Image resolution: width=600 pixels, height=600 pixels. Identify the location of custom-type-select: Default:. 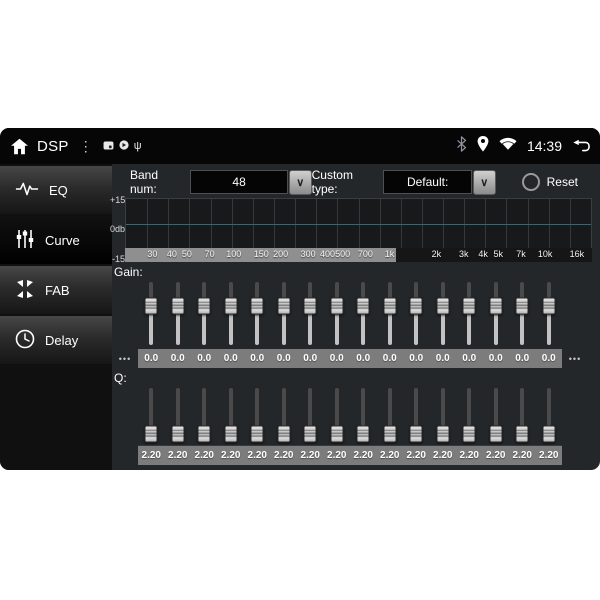
(427, 182).